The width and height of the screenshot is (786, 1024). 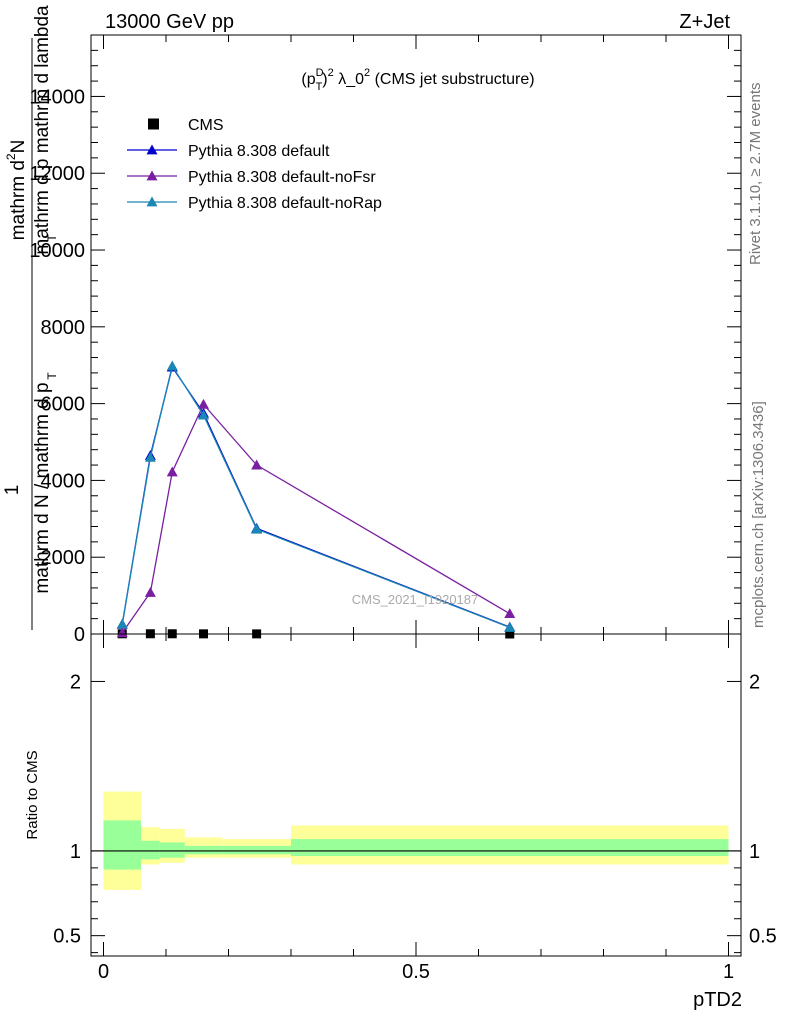 I want to click on main-y-tick-label: 14000, so click(x=57, y=97).